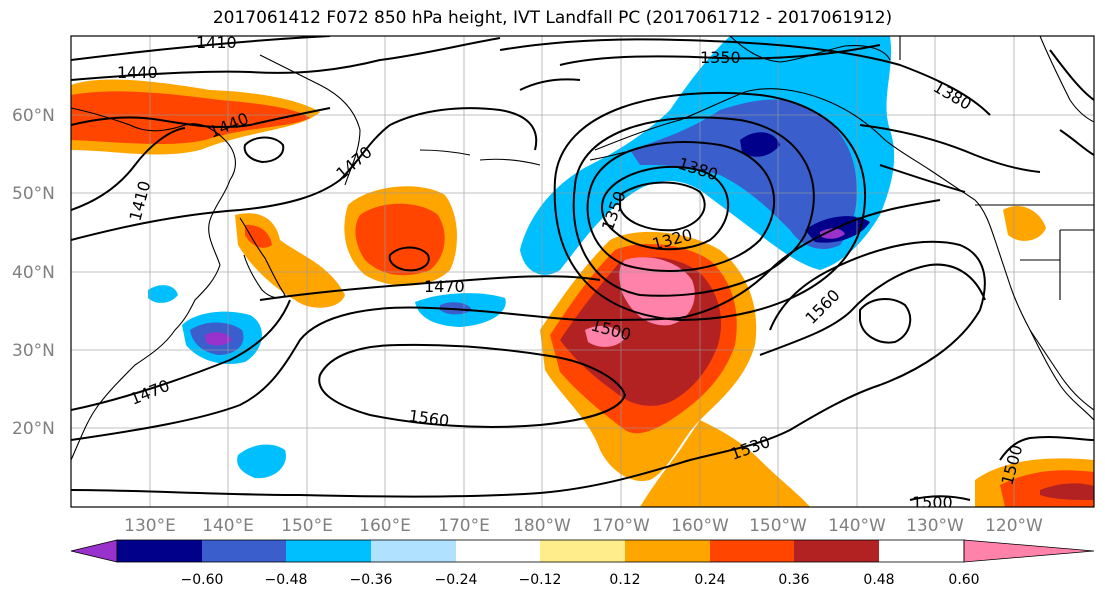 This screenshot has height=601, width=1105. I want to click on contour-1440-west, so click(201, 118).